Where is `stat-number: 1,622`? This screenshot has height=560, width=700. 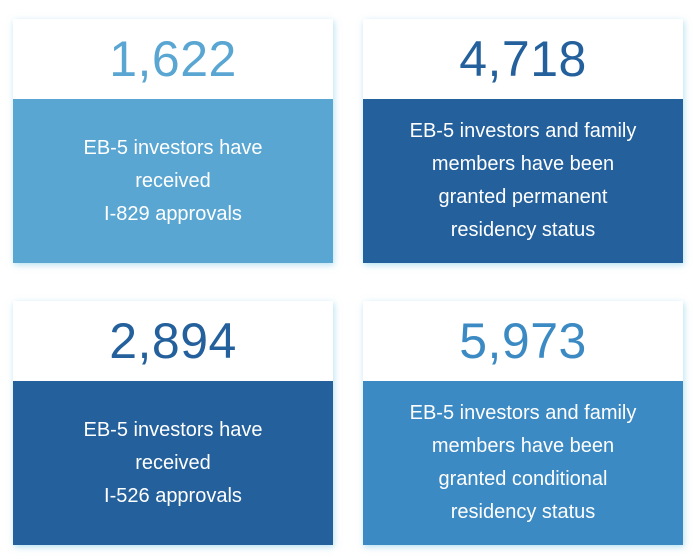
stat-number: 1,622 is located at coordinates (173, 59).